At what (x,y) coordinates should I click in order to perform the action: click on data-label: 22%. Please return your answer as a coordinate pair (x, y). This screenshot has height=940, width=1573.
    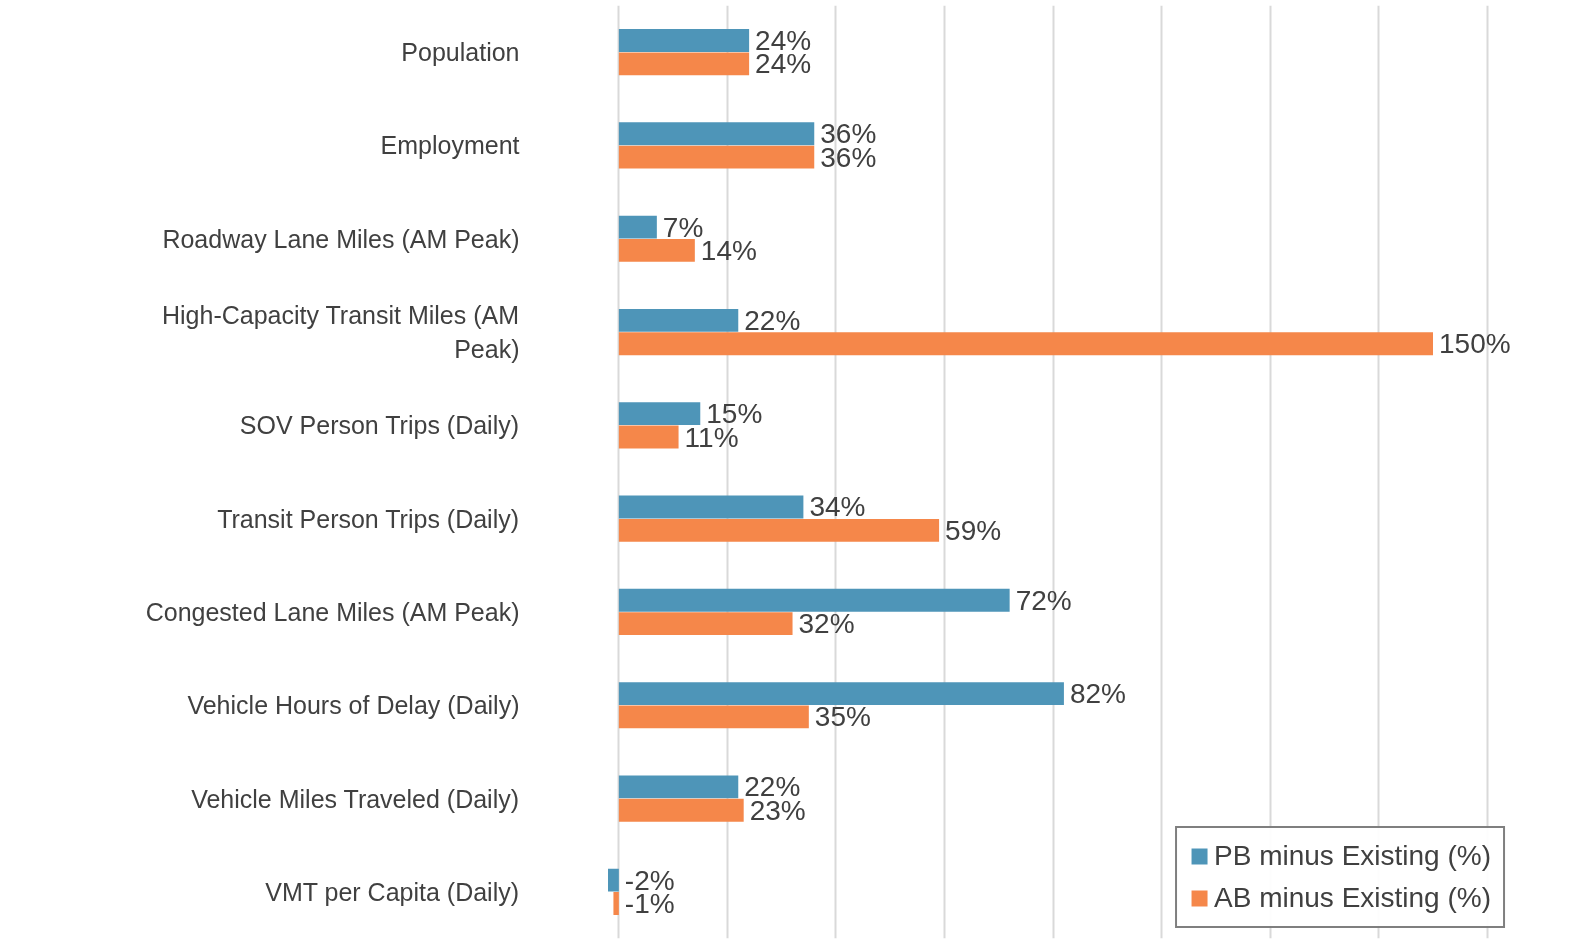
    Looking at the image, I should click on (772, 320).